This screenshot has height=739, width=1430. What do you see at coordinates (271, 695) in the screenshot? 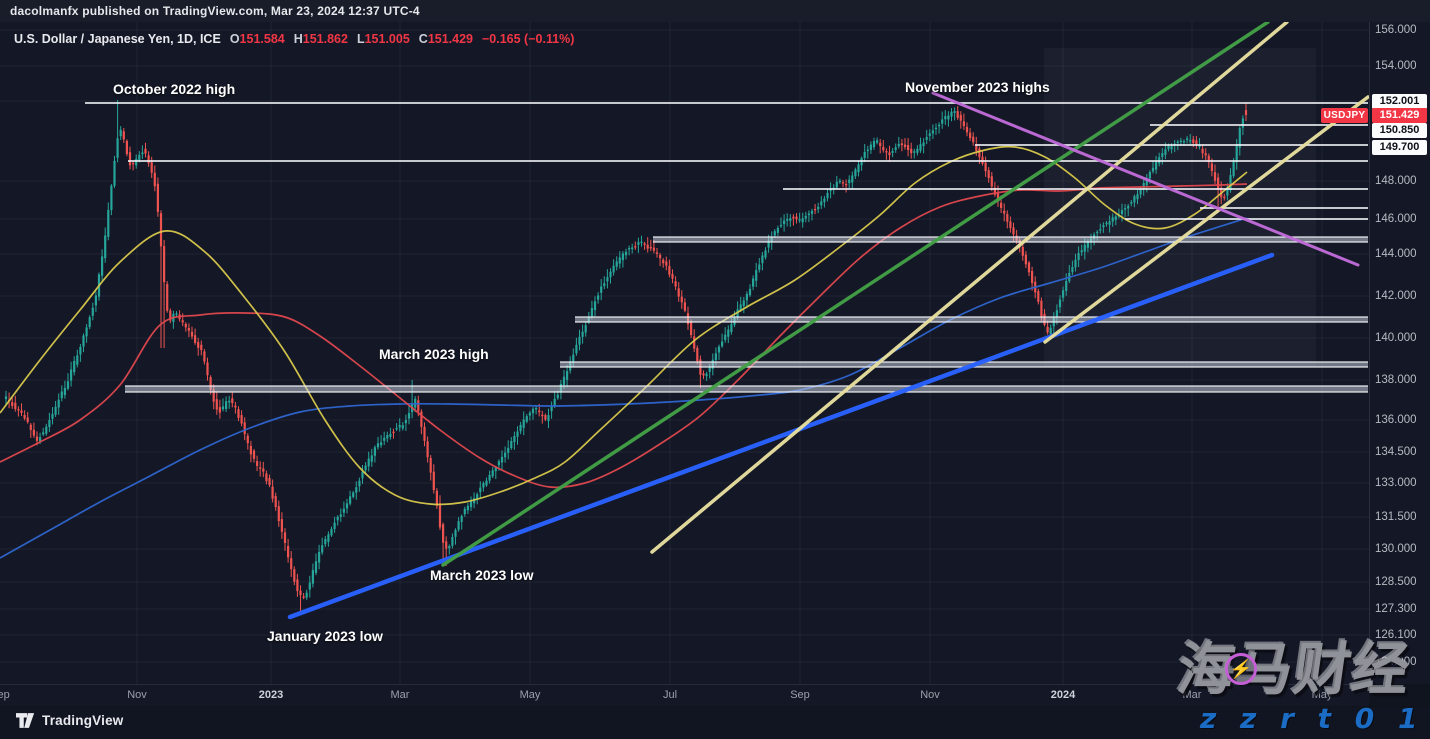
I see `time-axis-label: 2023` at bounding box center [271, 695].